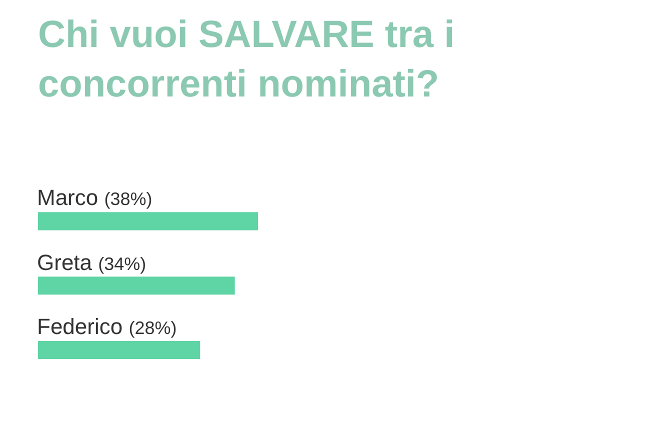 This screenshot has width=648, height=448. Describe the element at coordinates (80, 326) in the screenshot. I see `y-tick-label: Federico` at that location.